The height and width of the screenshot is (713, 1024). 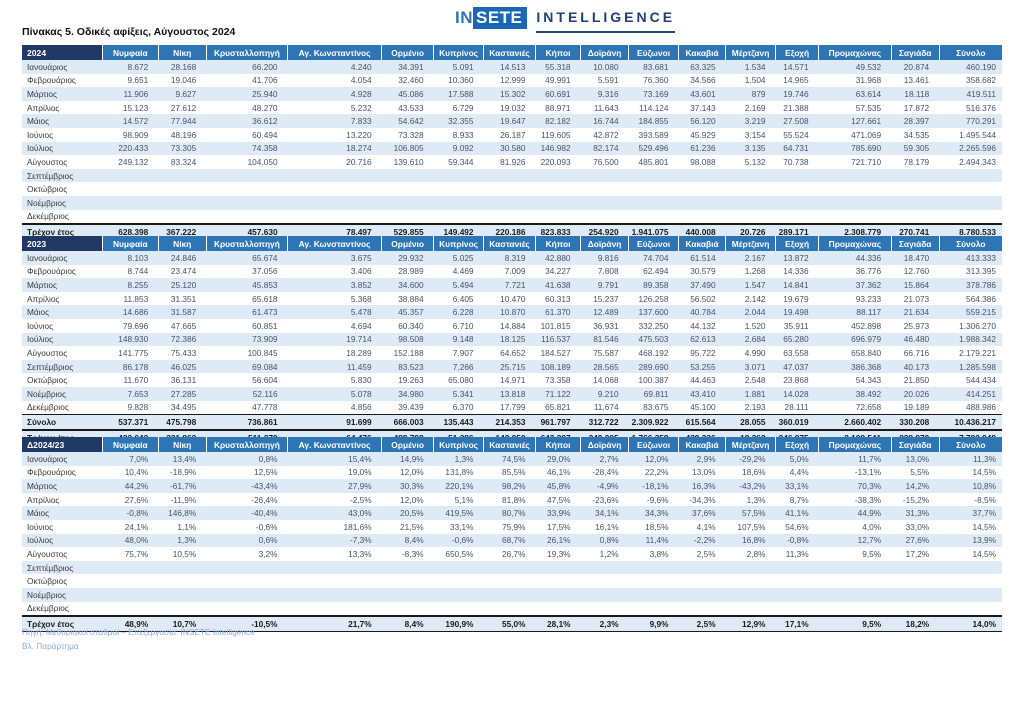 What do you see at coordinates (796, 325) in the screenshot?
I see `cell-value: 35.911` at bounding box center [796, 325].